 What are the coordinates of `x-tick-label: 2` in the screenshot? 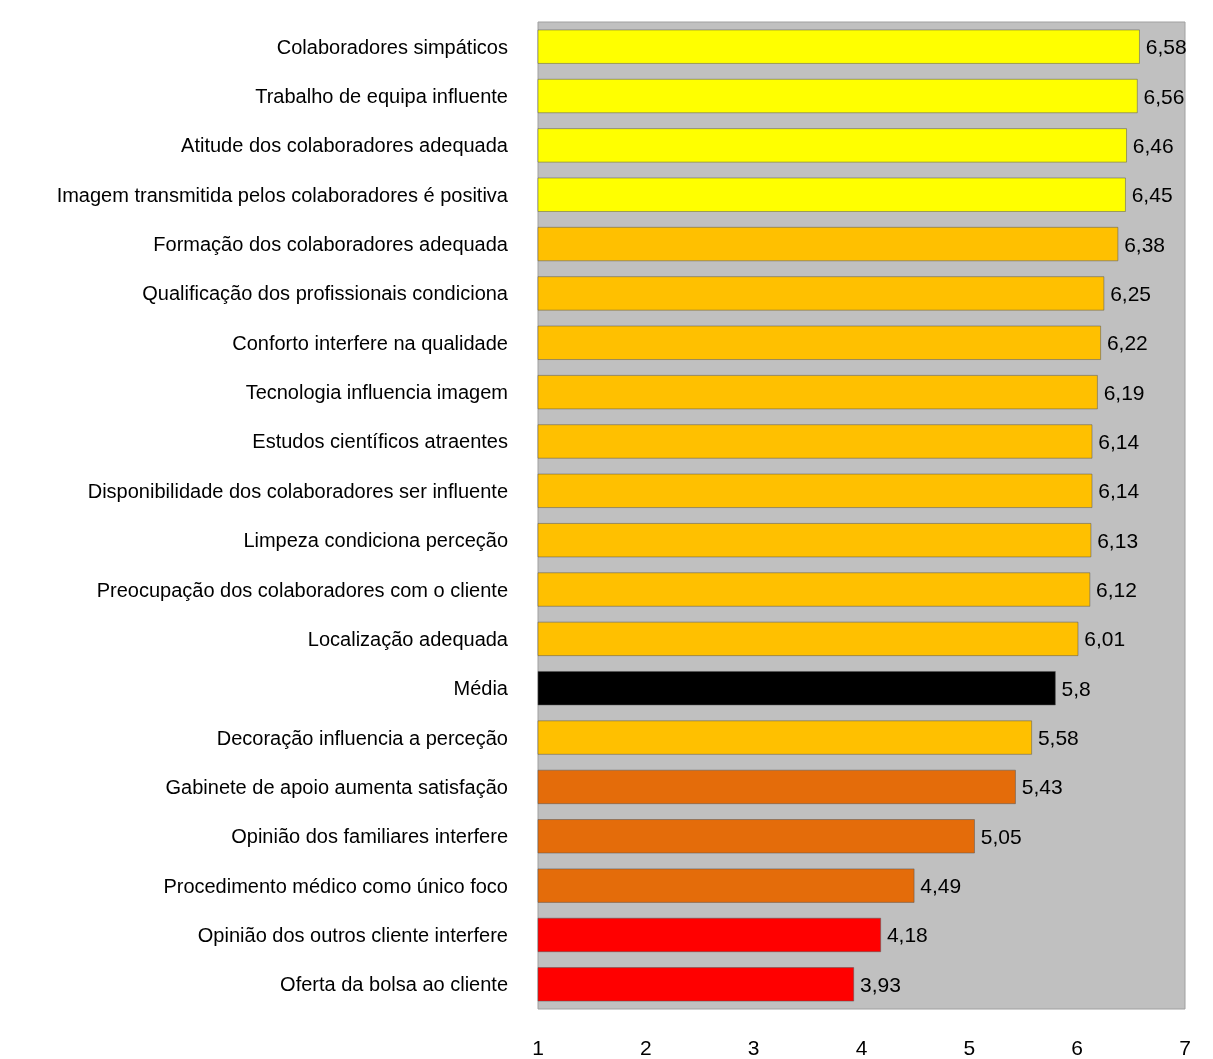 It's located at (645, 1047).